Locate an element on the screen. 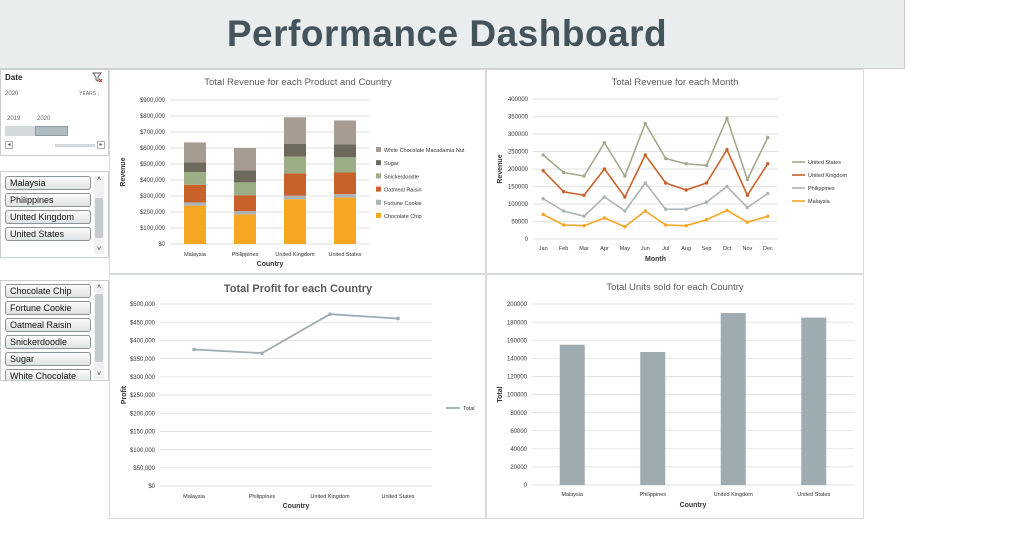 This screenshot has width=1024, height=554. x-tick-label: Sep is located at coordinates (707, 249).